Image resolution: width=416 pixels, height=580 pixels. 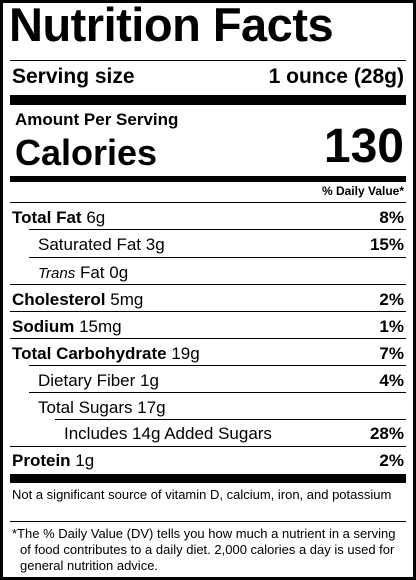 I want to click on nutrient-dv: 4%, so click(x=391, y=380).